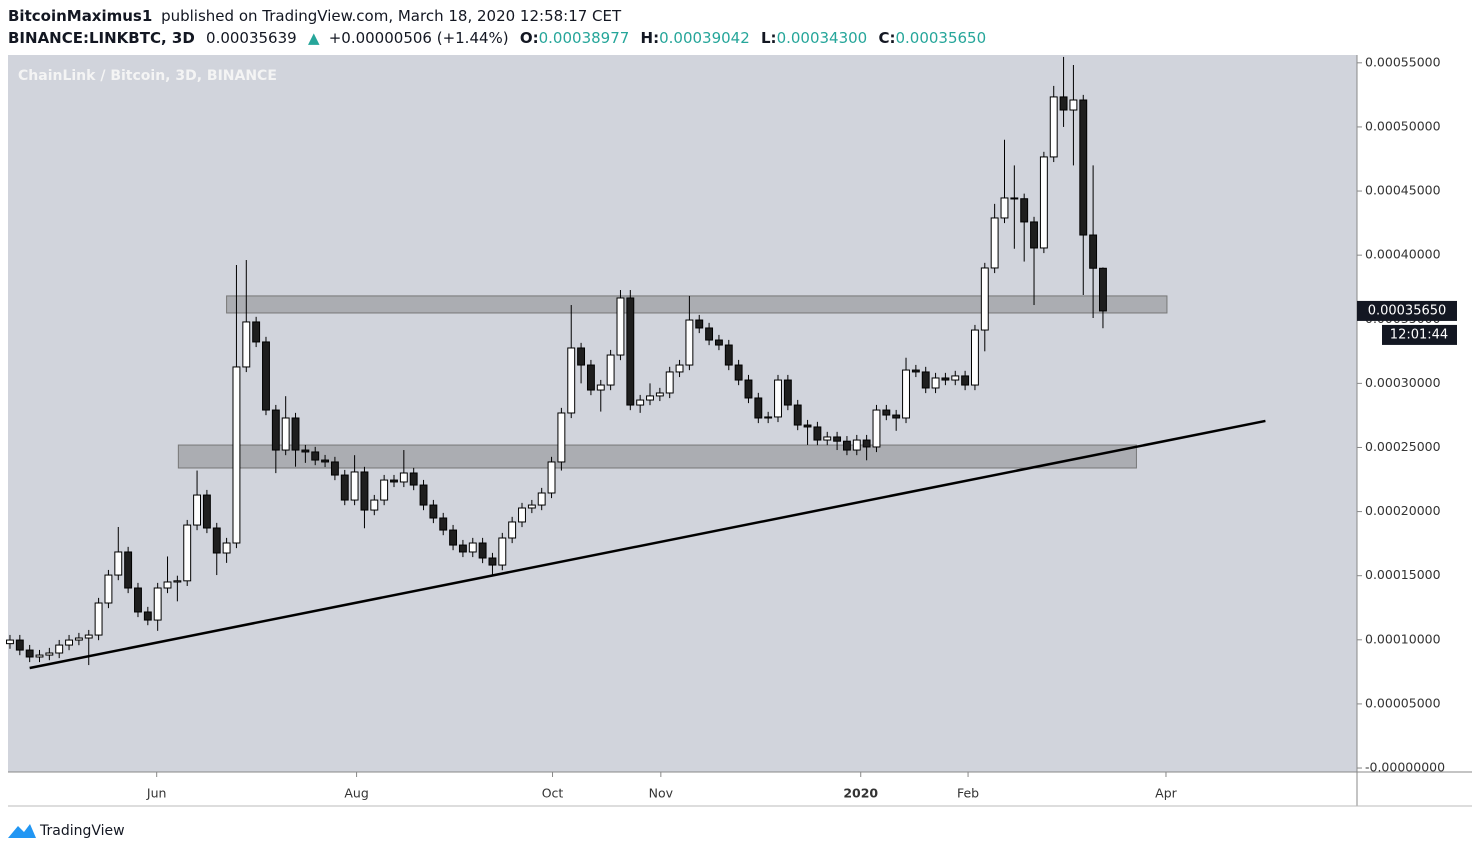 The width and height of the screenshot is (1472, 854). Describe the element at coordinates (704, 38) in the screenshot. I see `ohlc-value: 0.00039042` at that location.